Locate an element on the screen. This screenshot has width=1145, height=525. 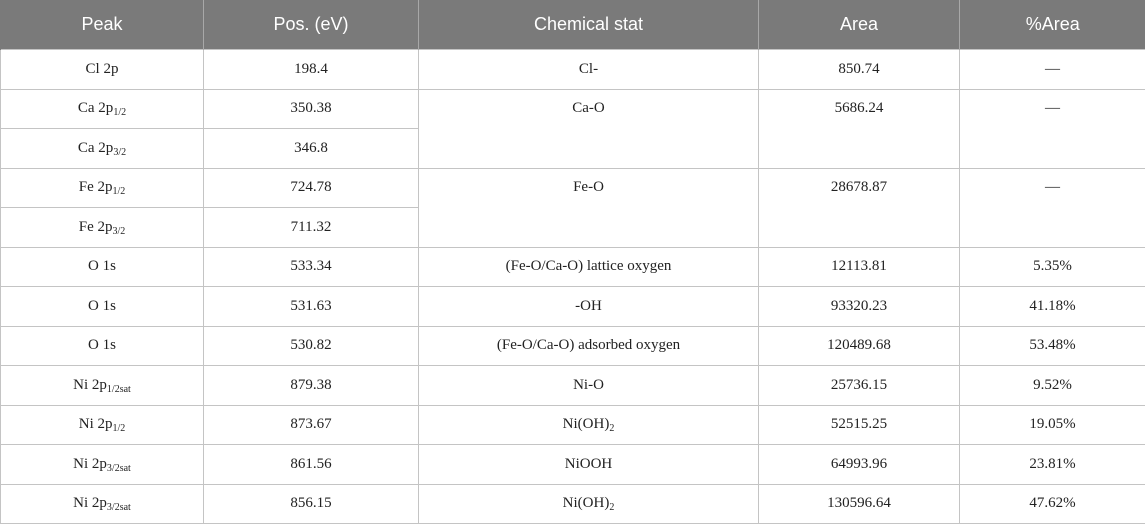
position-cell: 711.32 is located at coordinates (311, 227).